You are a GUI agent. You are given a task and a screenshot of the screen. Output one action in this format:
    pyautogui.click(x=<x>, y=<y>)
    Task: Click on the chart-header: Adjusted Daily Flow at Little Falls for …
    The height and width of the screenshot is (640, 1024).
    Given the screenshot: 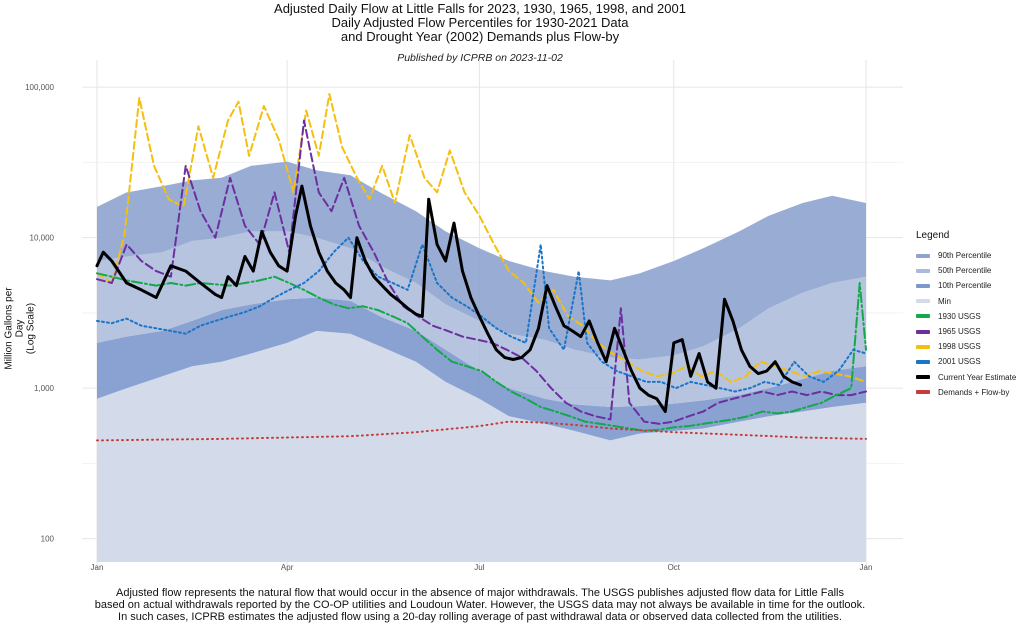 What is the action you would take?
    pyautogui.click(x=480, y=33)
    